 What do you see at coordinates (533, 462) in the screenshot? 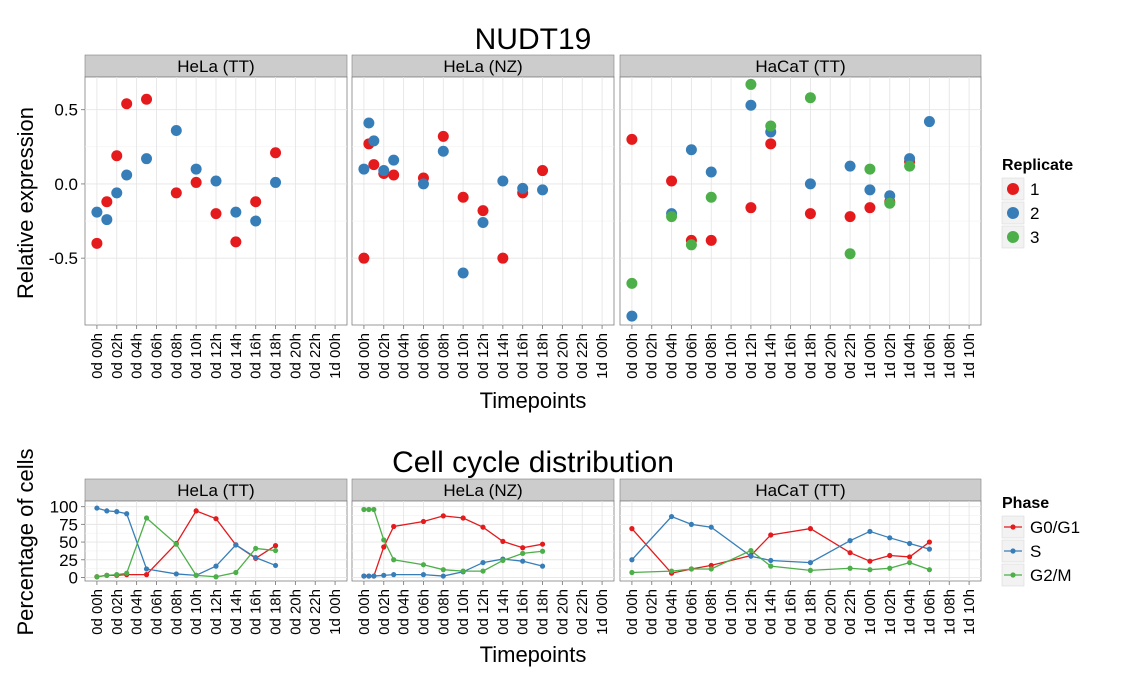
I see `chart-title: Cell cycle distribution` at bounding box center [533, 462].